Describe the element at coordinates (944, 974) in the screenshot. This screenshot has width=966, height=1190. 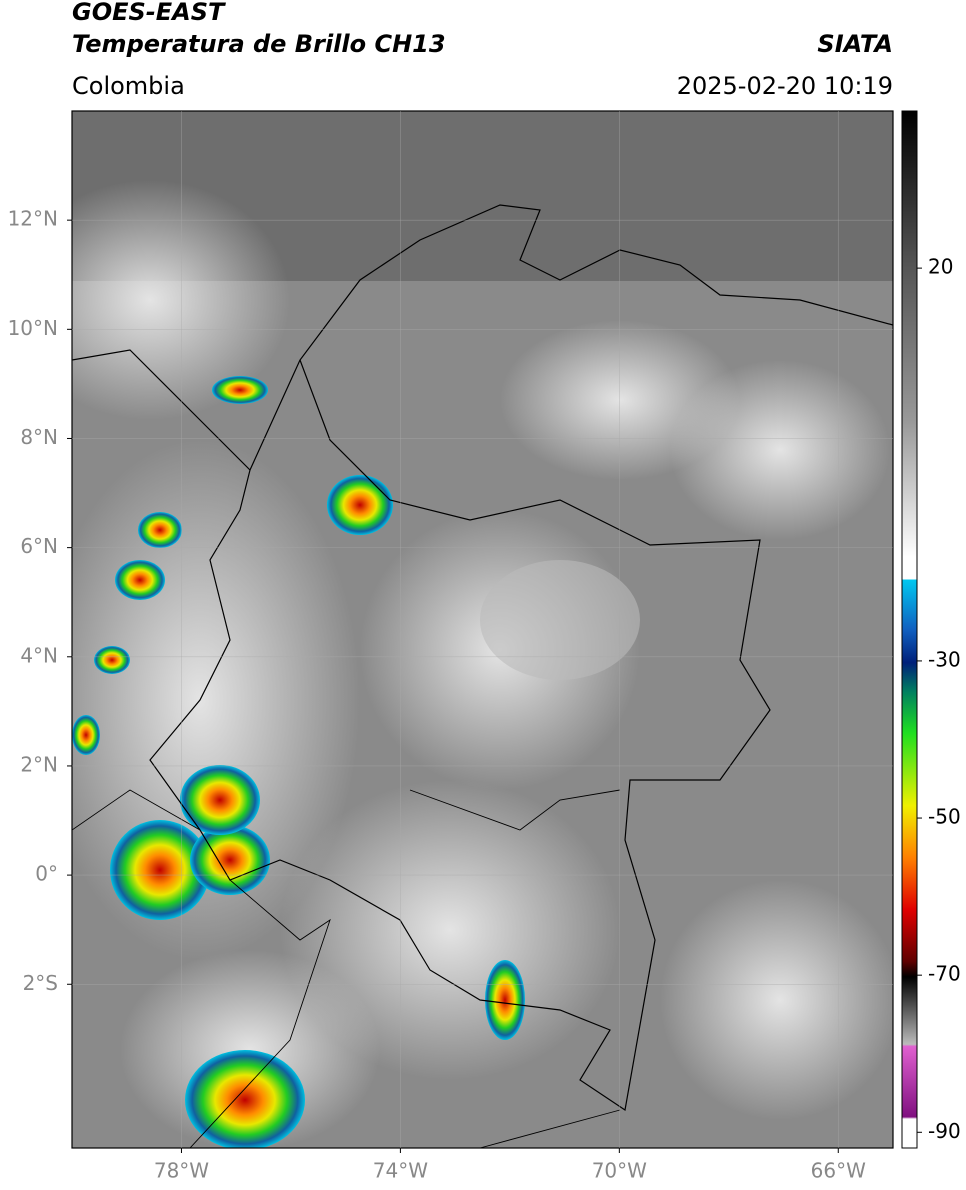
I see `colorbar-tick-label: -70` at that location.